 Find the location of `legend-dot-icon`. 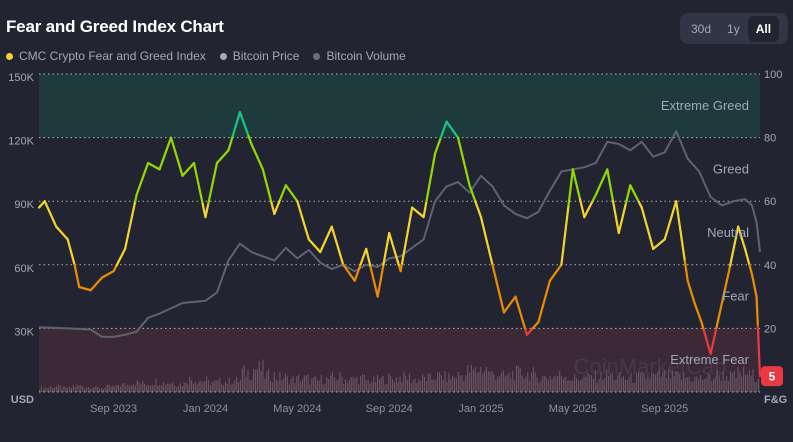

legend-dot-icon is located at coordinates (9, 56).